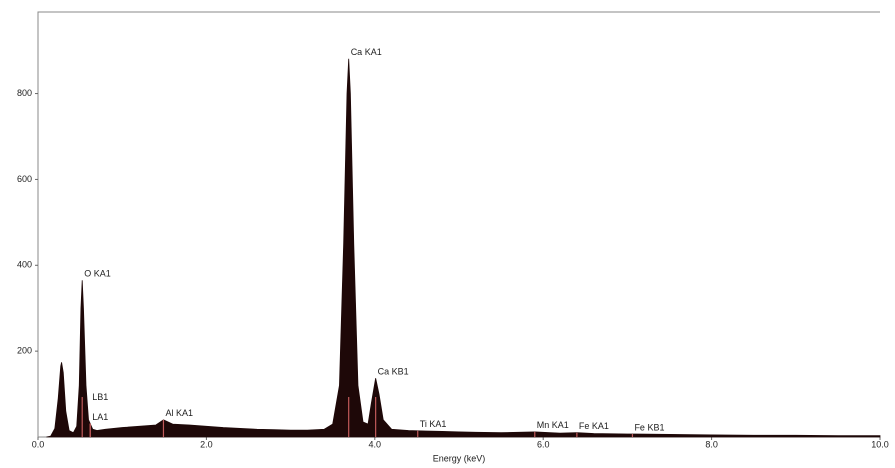 This screenshot has height=468, width=895. Describe the element at coordinates (880, 444) in the screenshot. I see `x-tick-label: 10.0` at that location.